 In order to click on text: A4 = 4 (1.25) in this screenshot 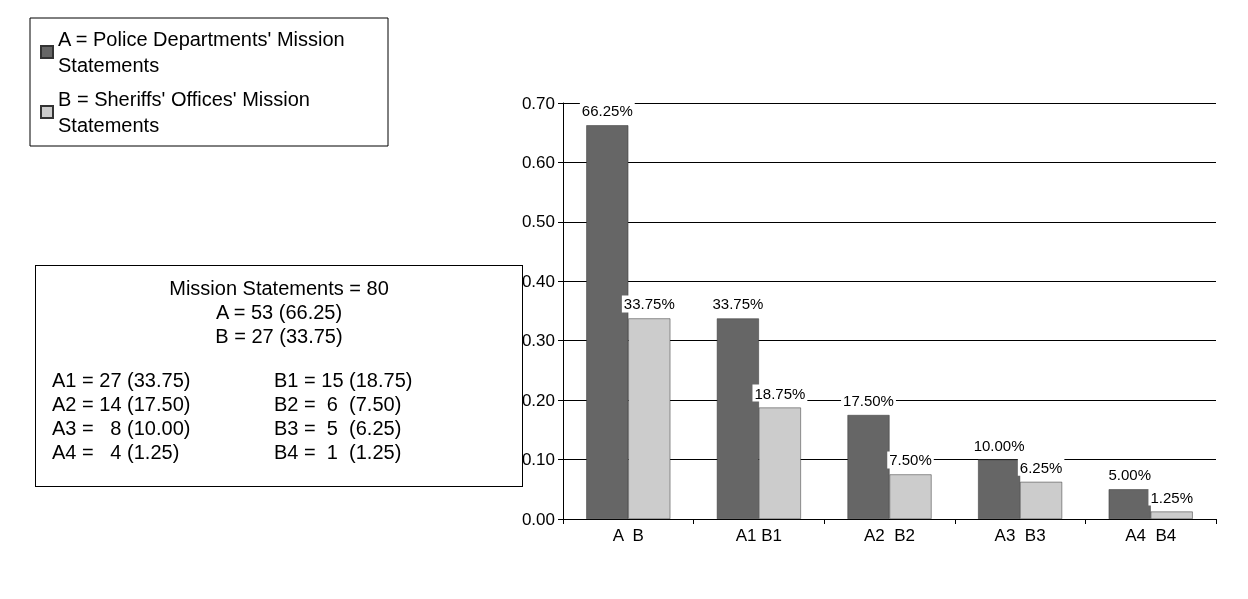, I will do `click(116, 452)`.